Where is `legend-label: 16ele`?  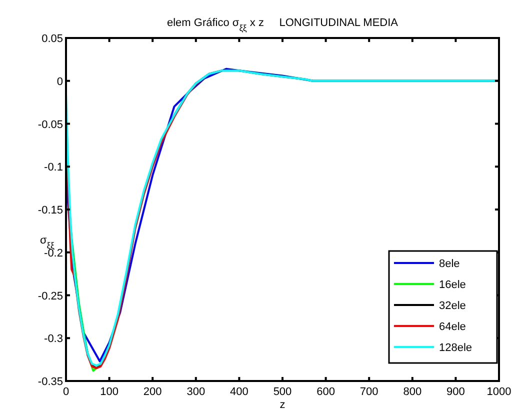 legend-label: 16ele is located at coordinates (452, 285).